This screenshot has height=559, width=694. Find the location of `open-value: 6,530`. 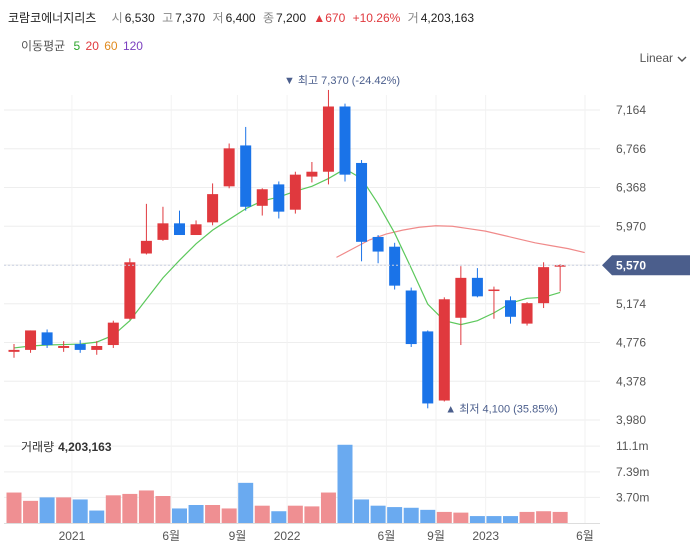

open-value: 6,530 is located at coordinates (139, 18).